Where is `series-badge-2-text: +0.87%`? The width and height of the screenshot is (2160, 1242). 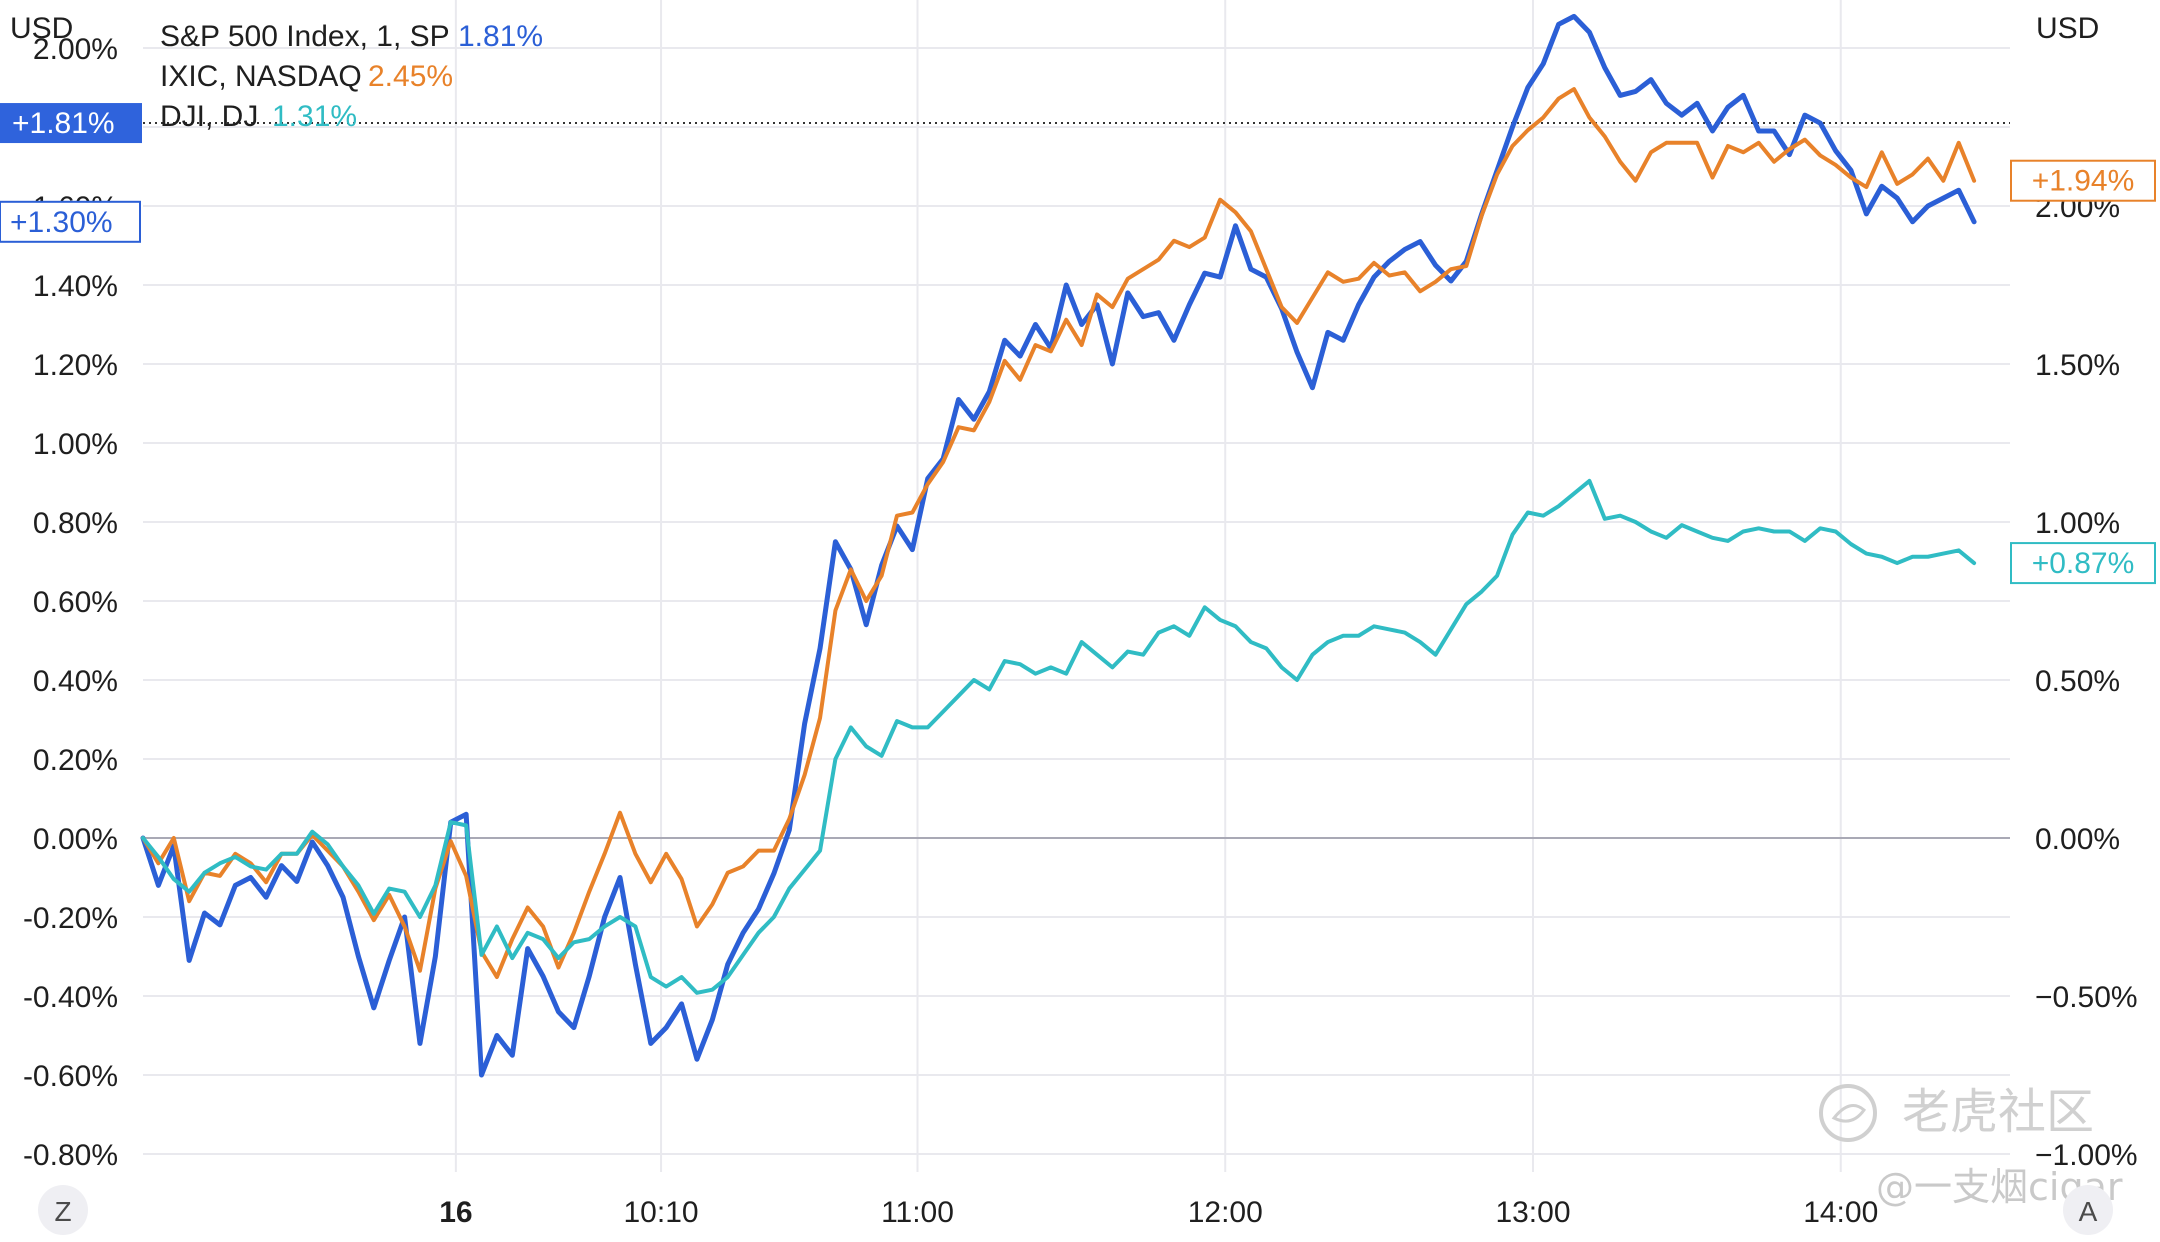 series-badge-2-text: +0.87% is located at coordinates (2083, 563).